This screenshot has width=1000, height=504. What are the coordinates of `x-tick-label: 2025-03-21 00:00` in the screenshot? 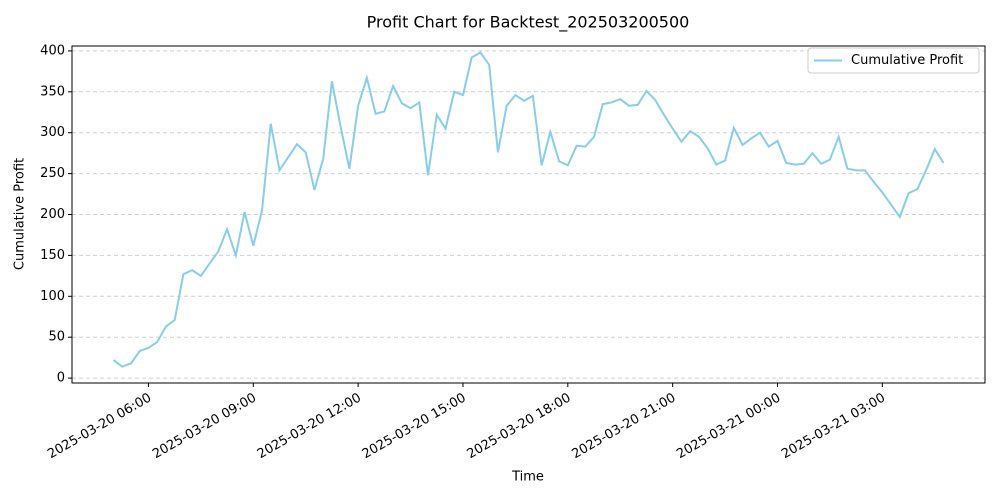 It's located at (728, 427).